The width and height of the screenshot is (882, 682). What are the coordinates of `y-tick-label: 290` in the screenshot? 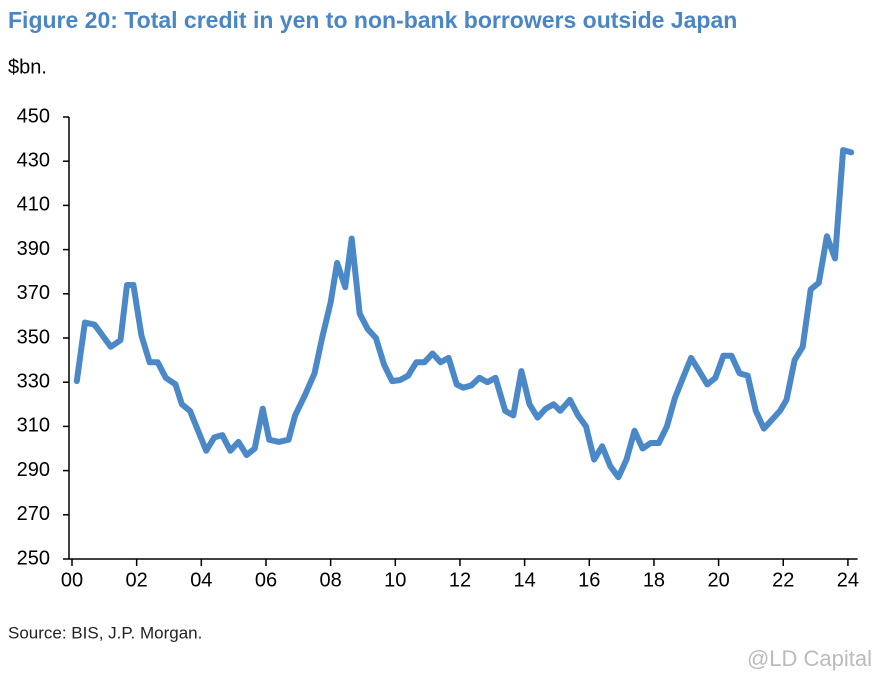 It's located at (33, 470).